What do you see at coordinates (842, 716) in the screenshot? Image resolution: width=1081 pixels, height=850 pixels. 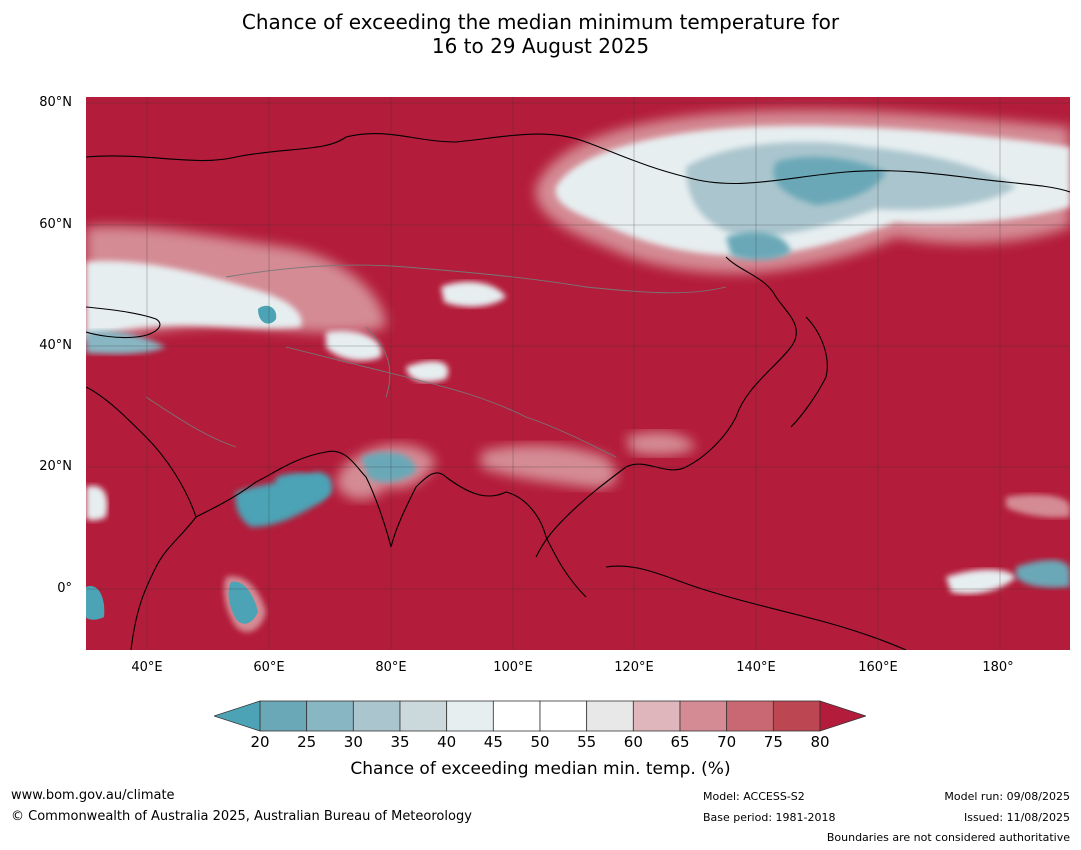 I see `colorbar-over-arrow` at bounding box center [842, 716].